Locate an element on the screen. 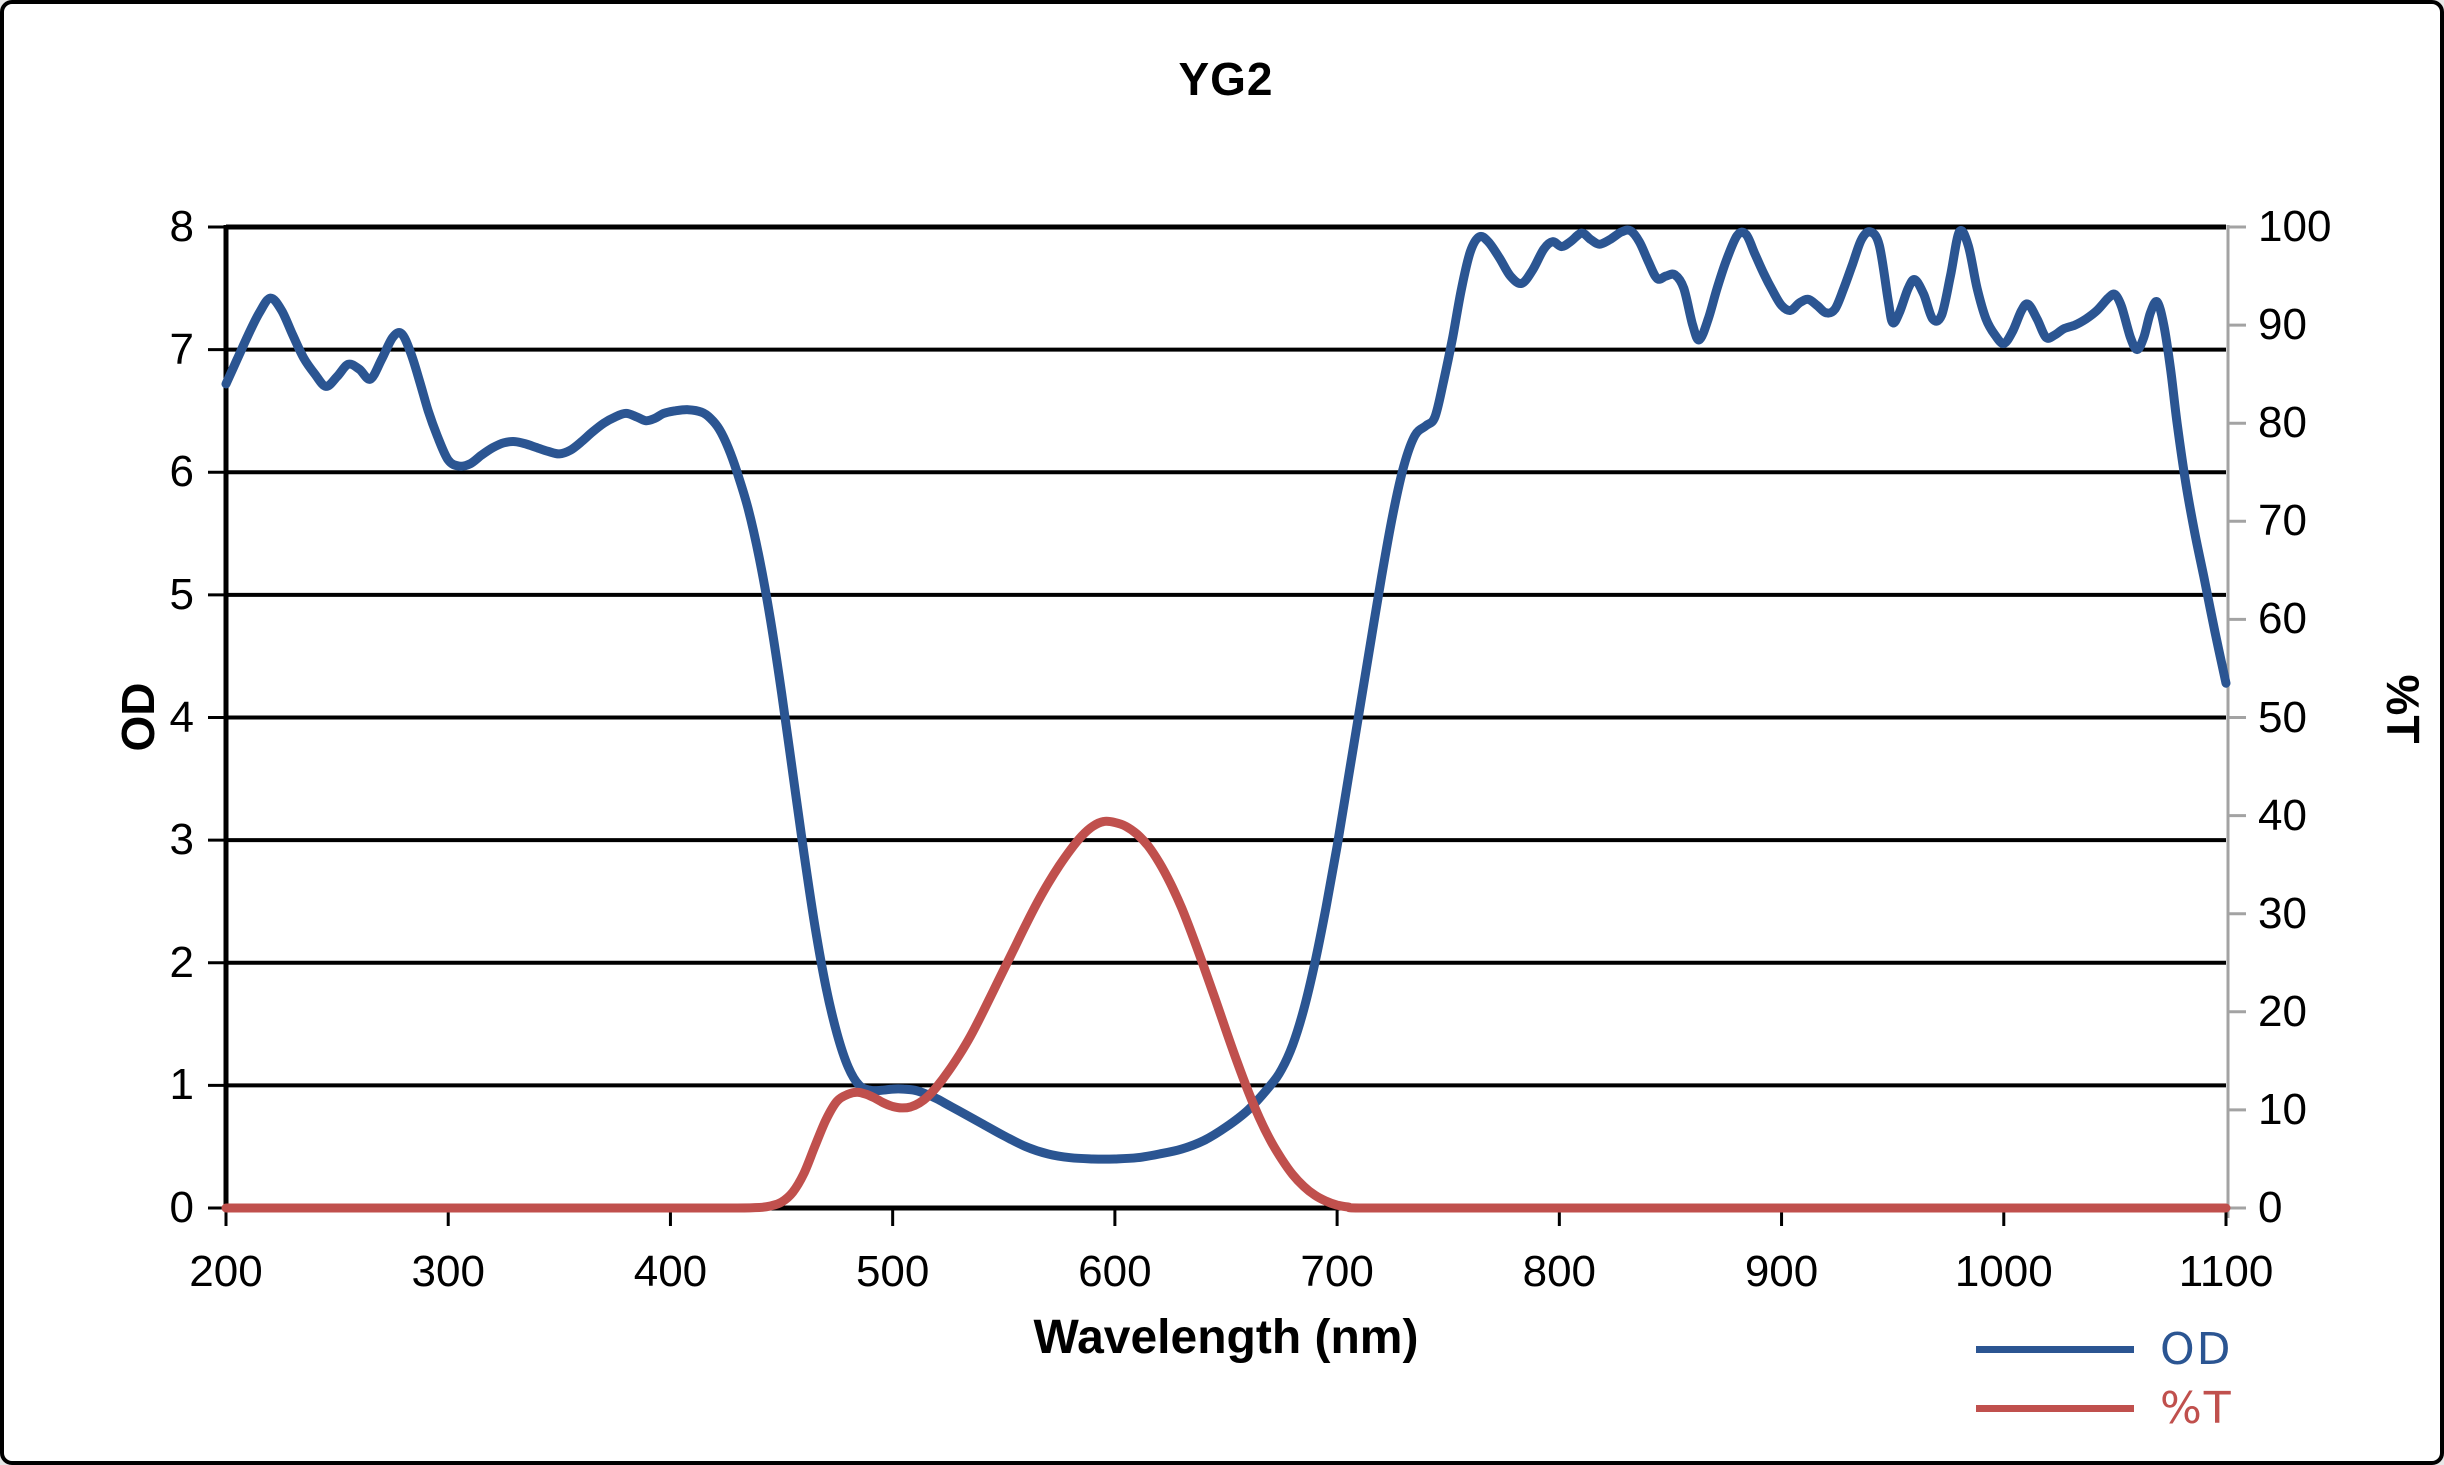 The image size is (2444, 1465). legend-item-T: %T is located at coordinates (2104, 1408).